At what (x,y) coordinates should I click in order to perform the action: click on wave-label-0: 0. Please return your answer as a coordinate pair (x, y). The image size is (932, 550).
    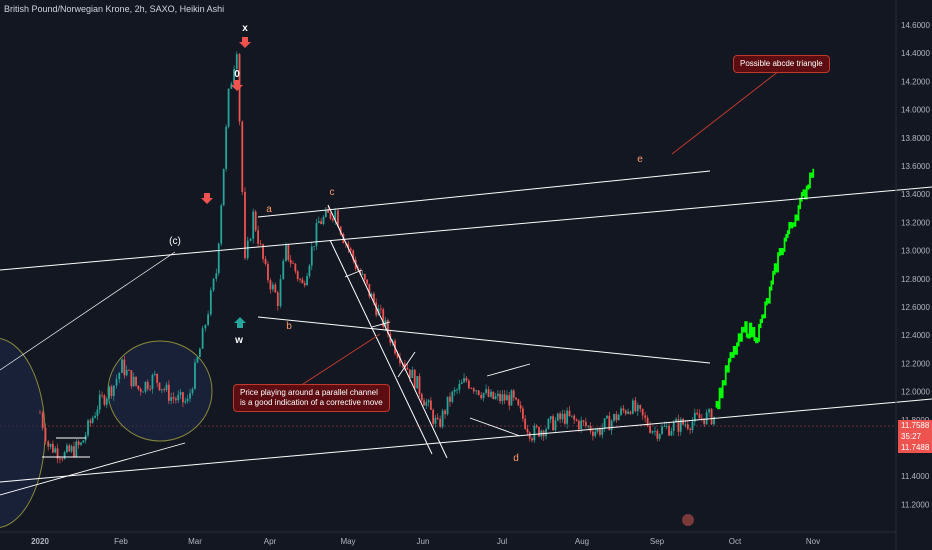
    Looking at the image, I should click on (237, 74).